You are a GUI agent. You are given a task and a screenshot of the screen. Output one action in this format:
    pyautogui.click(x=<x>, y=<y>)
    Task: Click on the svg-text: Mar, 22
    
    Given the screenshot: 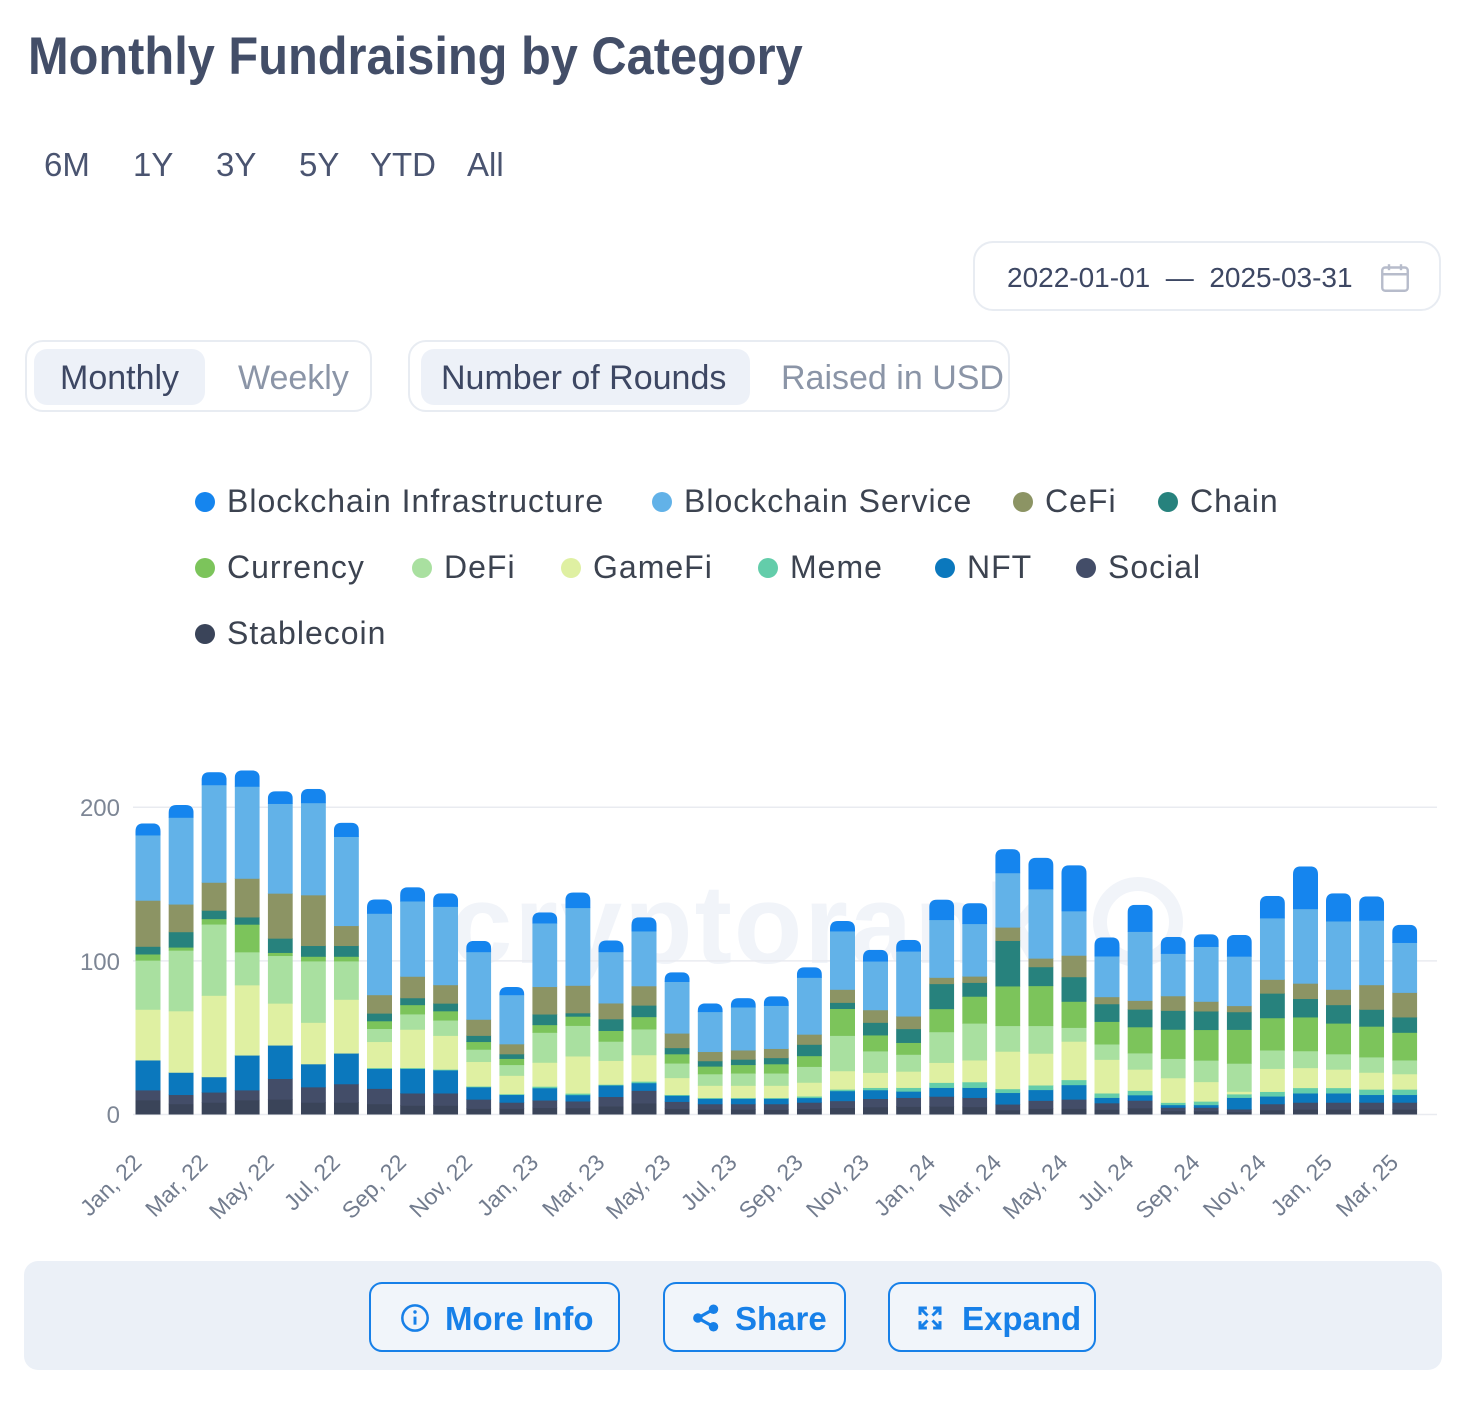 What is the action you would take?
    pyautogui.click(x=176, y=1185)
    